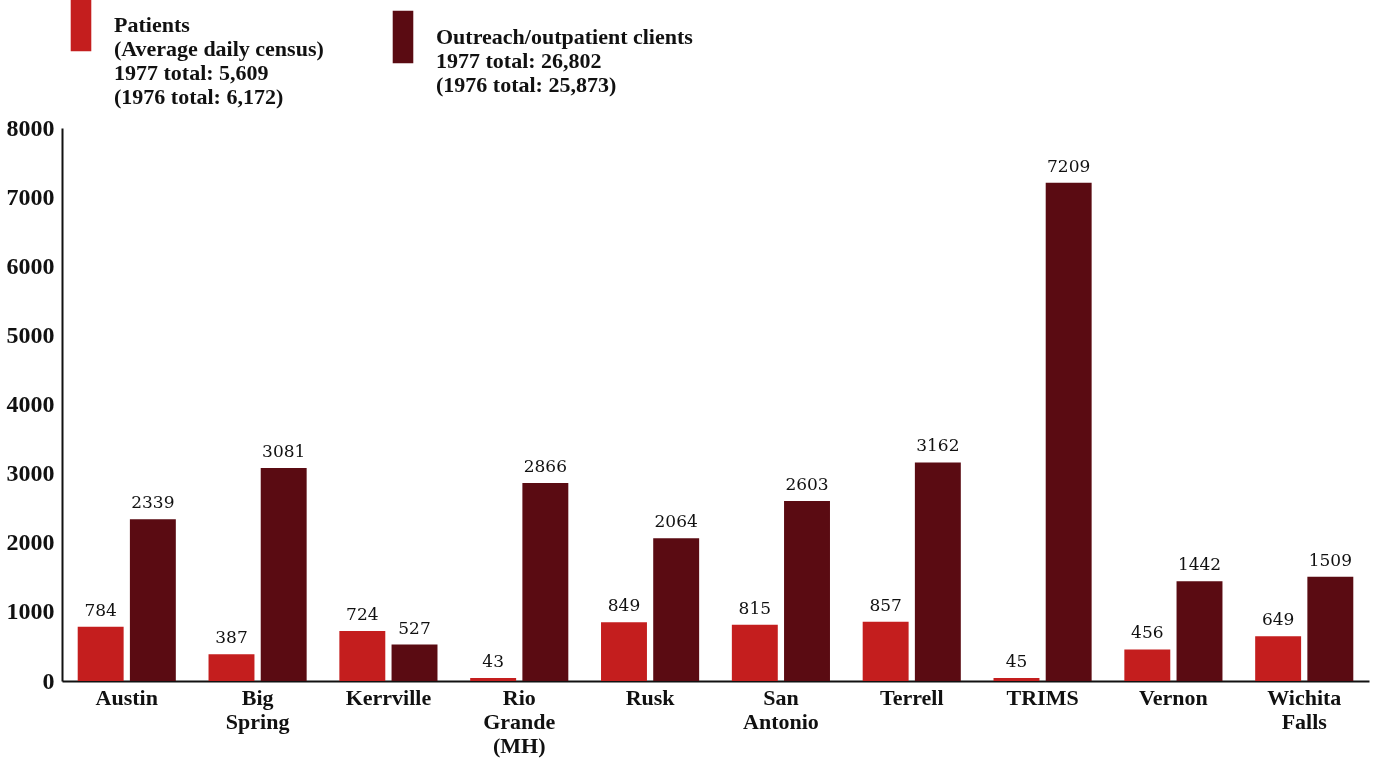 Image resolution: width=1389 pixels, height=774 pixels. Describe the element at coordinates (1016, 660) in the screenshot. I see `data-label: 45` at that location.